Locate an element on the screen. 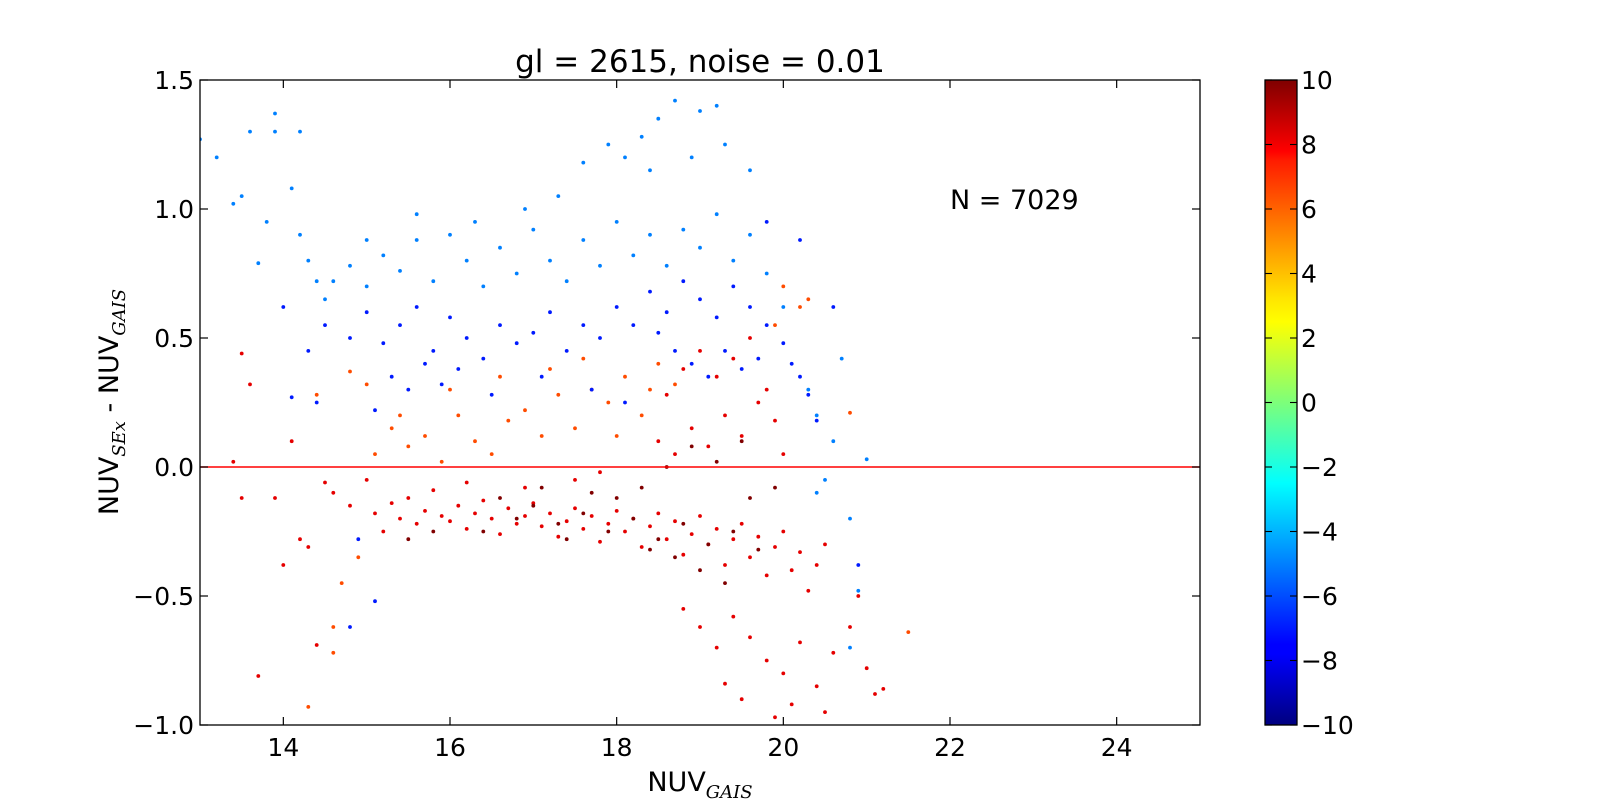  y-tick-label: −0.5 is located at coordinates (163, 596).